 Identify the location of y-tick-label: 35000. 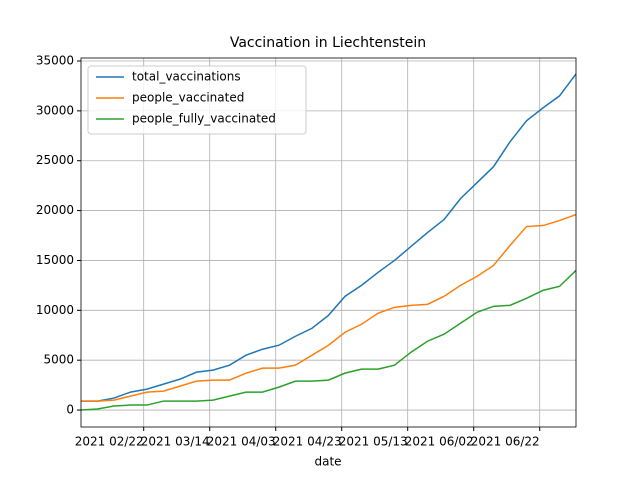
(55, 60).